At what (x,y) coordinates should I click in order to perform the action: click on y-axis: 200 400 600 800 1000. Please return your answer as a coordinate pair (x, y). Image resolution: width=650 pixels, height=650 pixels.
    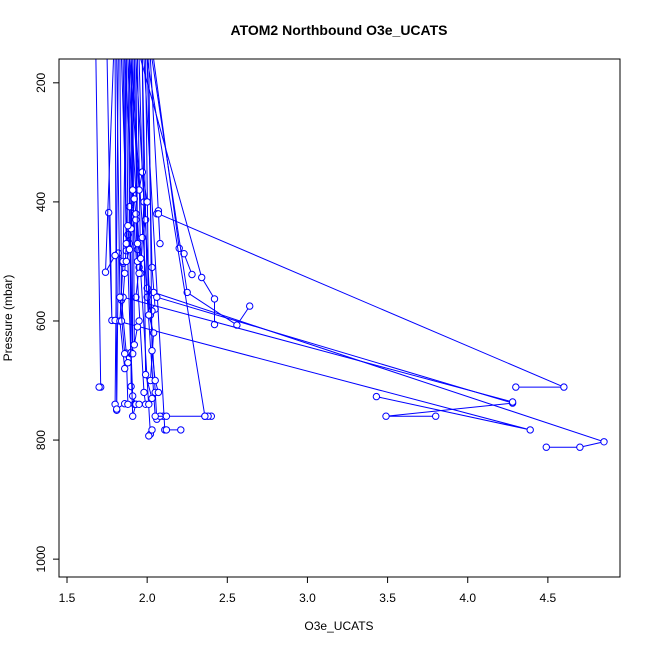
    Looking at the image, I should click on (47, 322).